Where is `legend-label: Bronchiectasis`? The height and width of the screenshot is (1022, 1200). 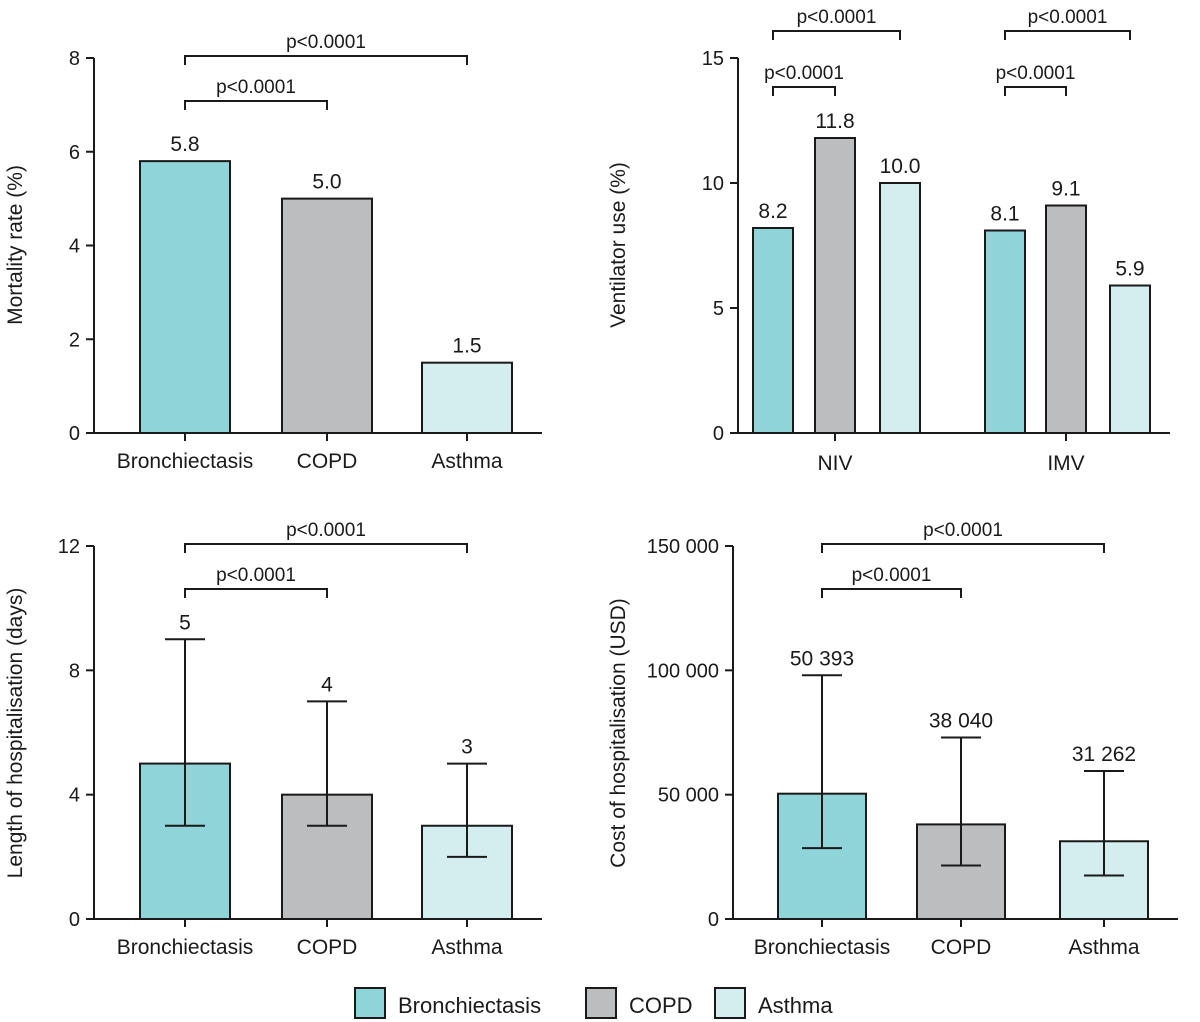 legend-label: Bronchiectasis is located at coordinates (469, 1005).